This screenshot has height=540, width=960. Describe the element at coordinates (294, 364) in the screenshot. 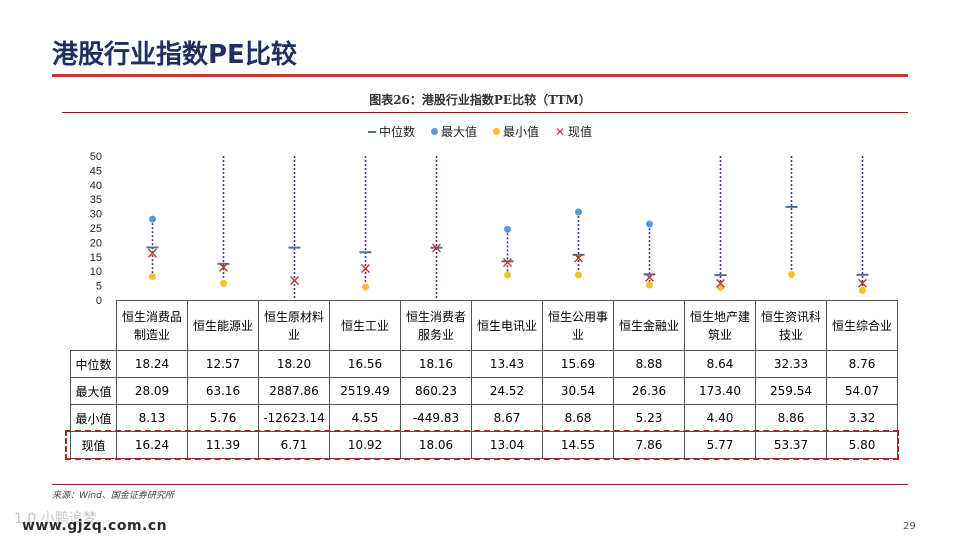

I see `table-cell: 18.20` at that location.